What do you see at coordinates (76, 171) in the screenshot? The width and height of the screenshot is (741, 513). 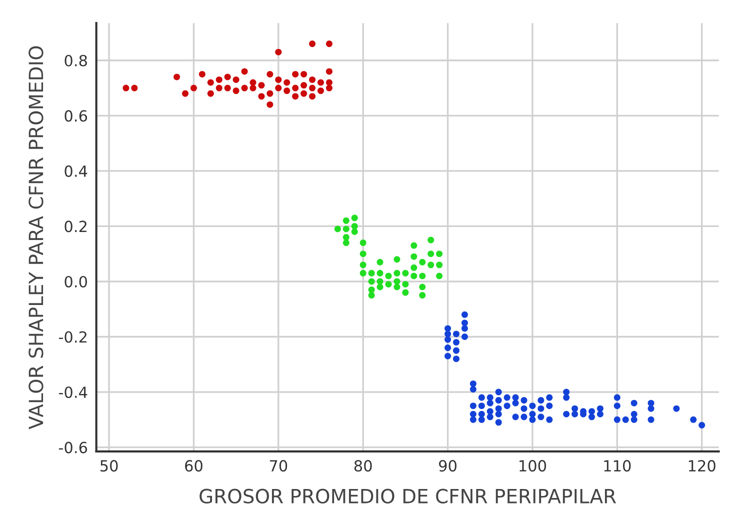 I see `y-tick-label: 0.4` at bounding box center [76, 171].